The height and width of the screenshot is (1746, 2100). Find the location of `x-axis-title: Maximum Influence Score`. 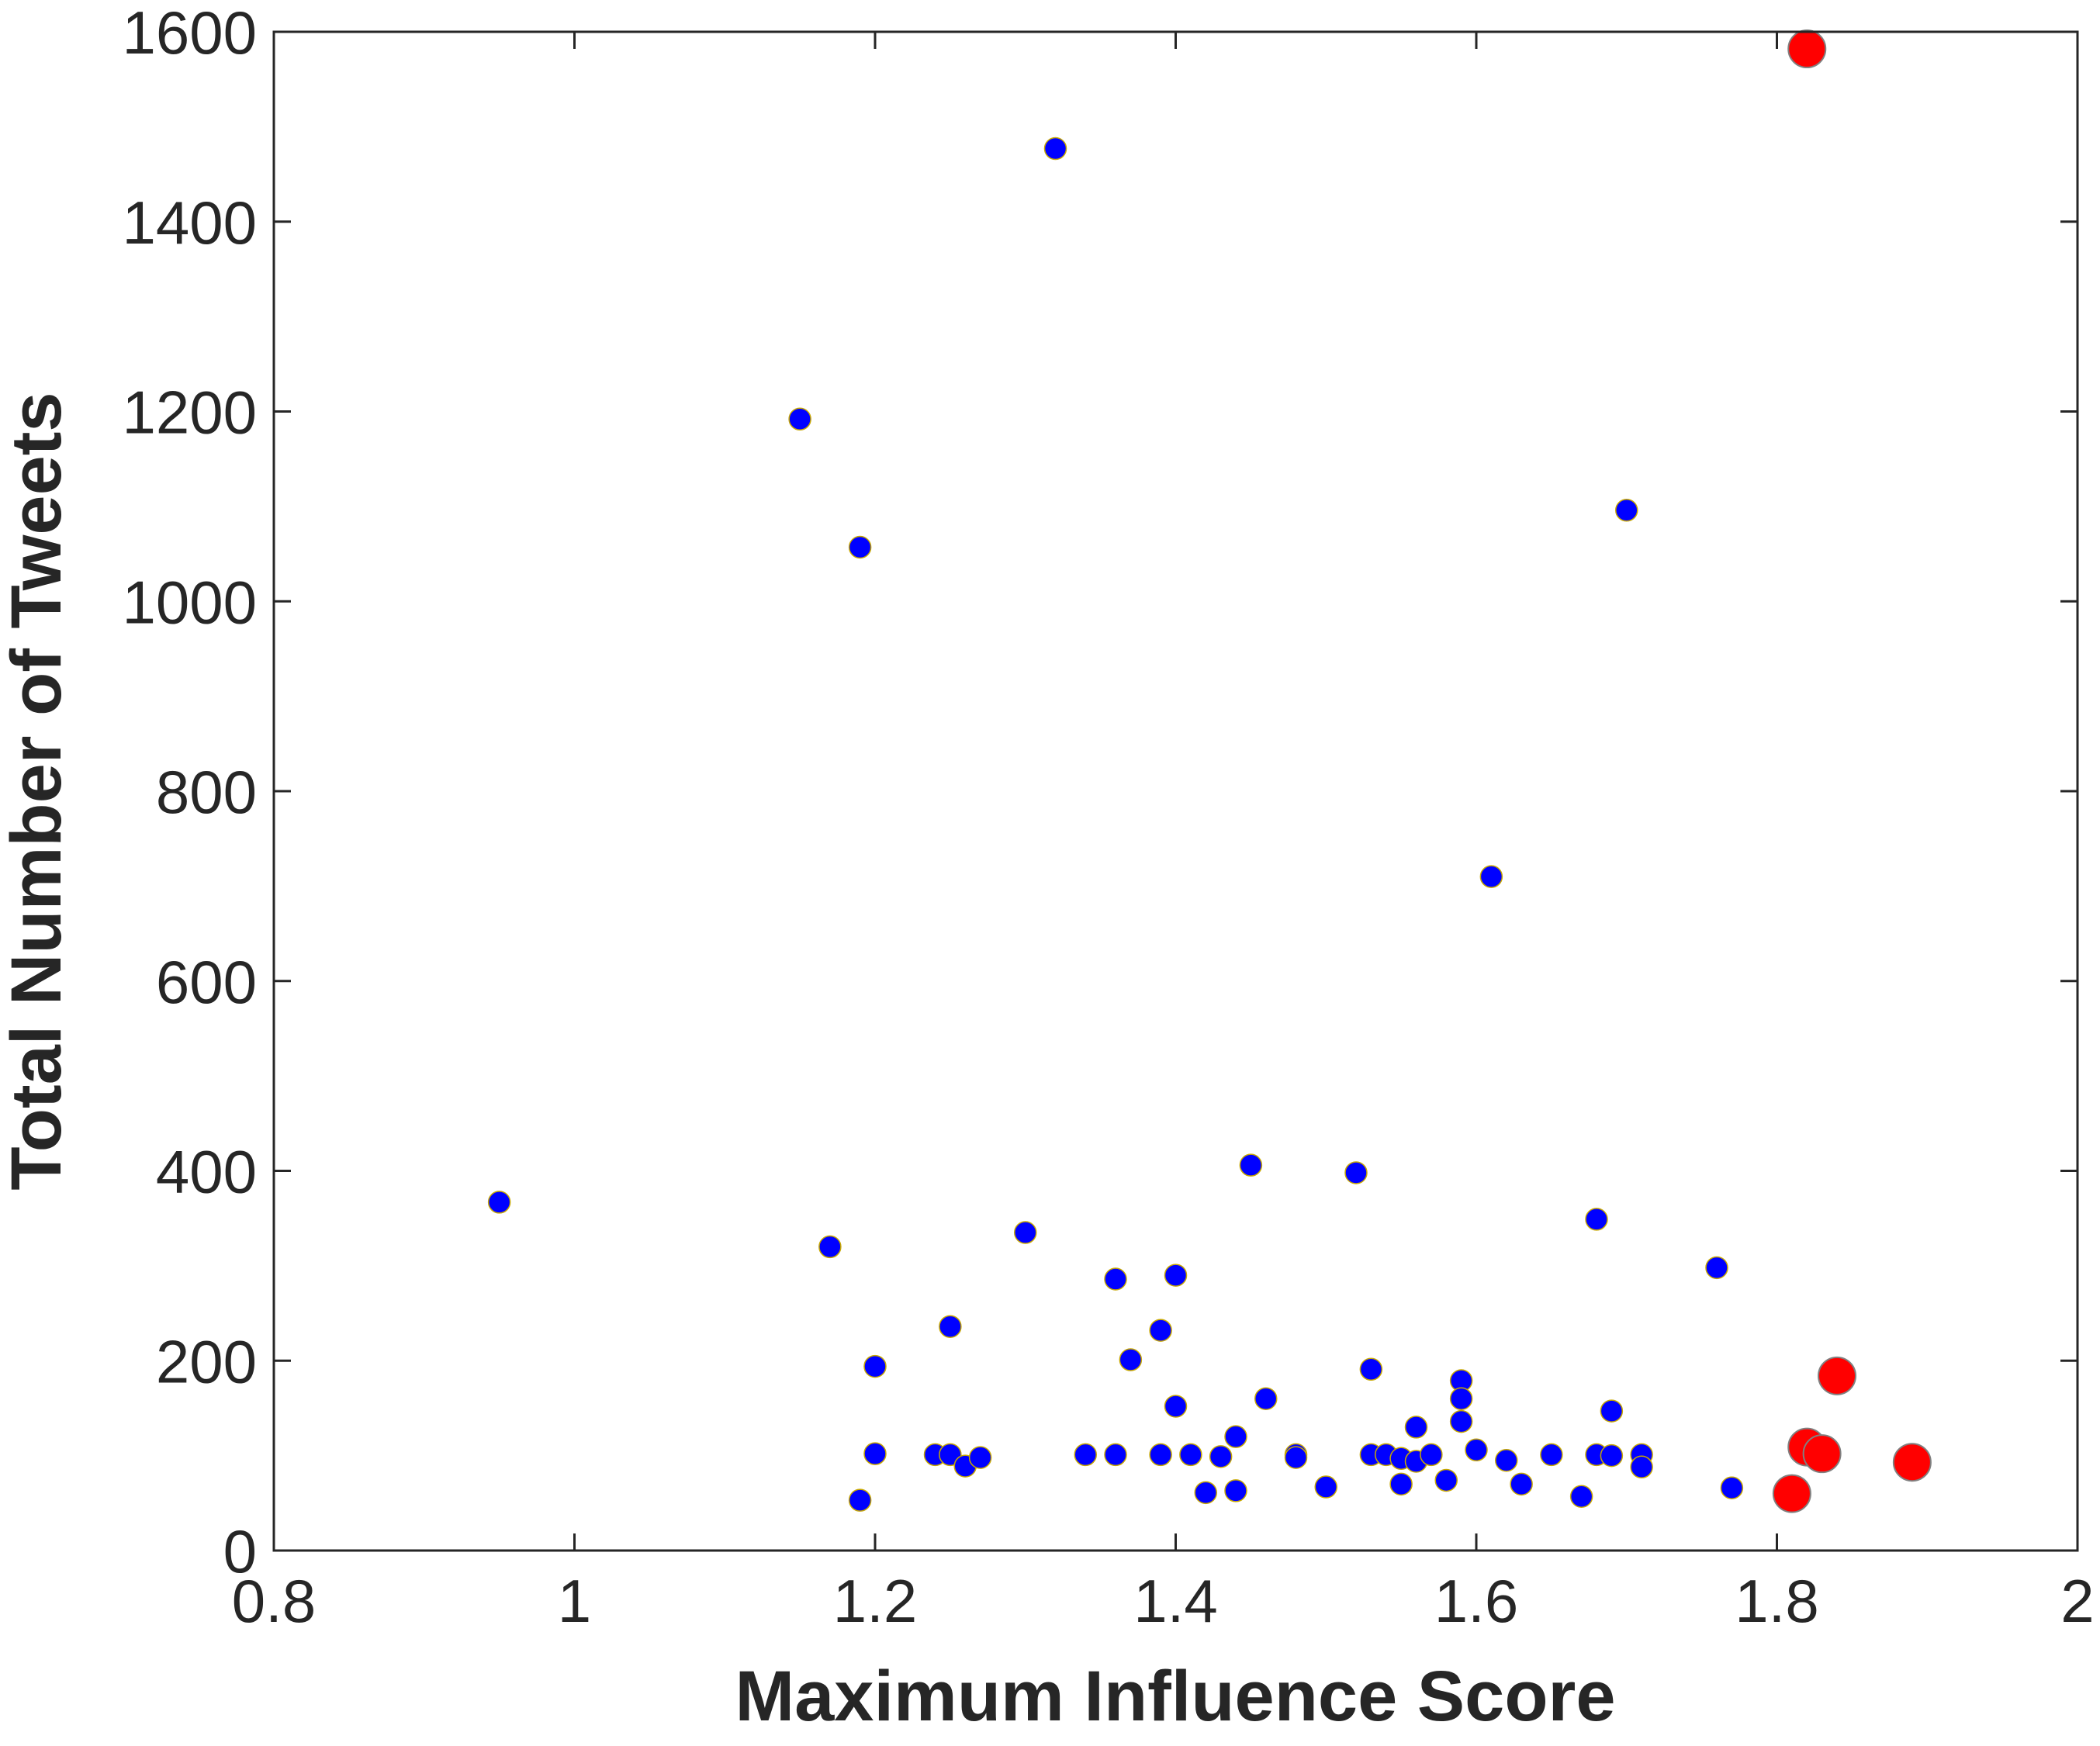

x-axis-title: Maximum Influence Score is located at coordinates (1175, 1696).